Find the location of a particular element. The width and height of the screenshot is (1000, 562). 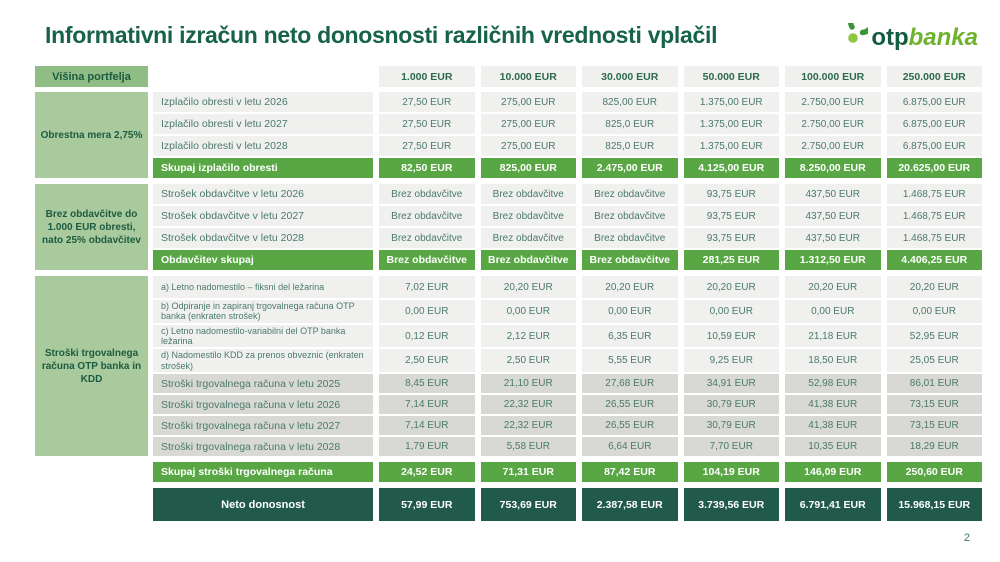

value-cell: 6.791,41 EUR is located at coordinates (833, 505).